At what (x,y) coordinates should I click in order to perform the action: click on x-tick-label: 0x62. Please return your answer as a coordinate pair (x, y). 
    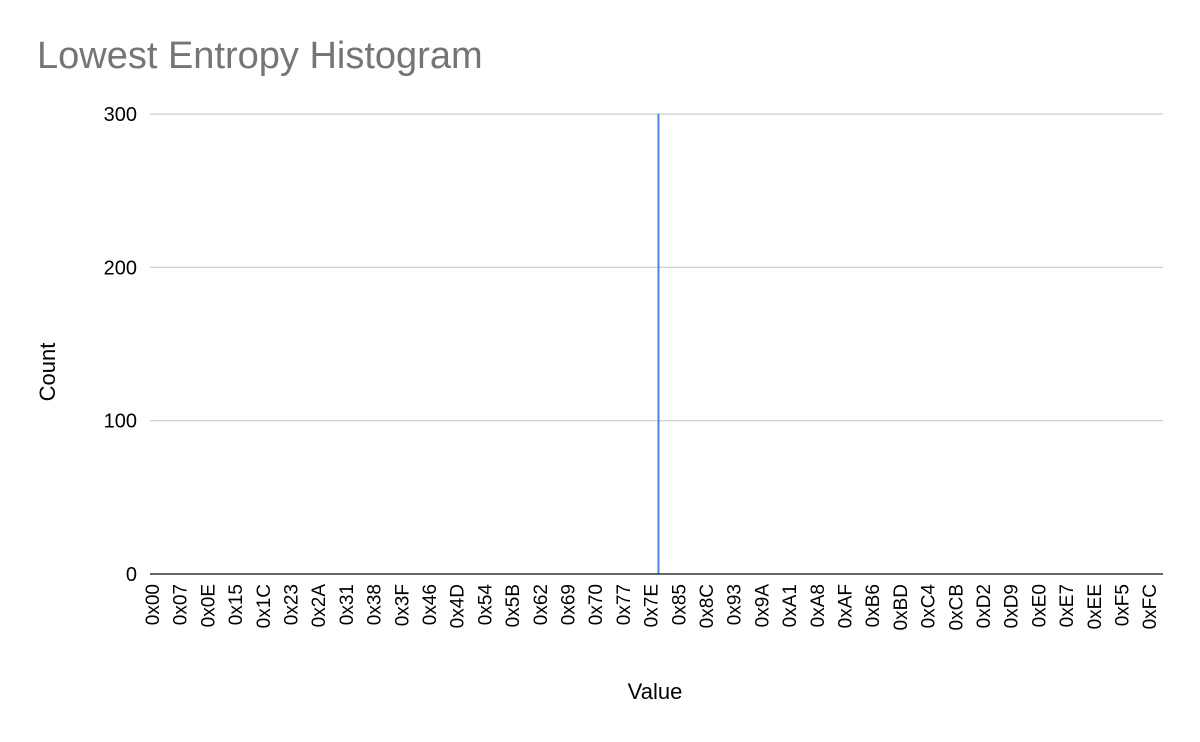
    Looking at the image, I should click on (541, 604).